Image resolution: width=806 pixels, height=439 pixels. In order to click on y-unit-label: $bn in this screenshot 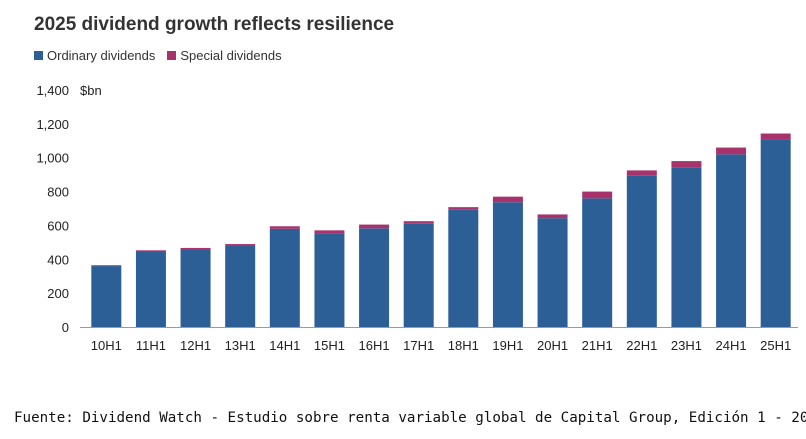, I will do `click(91, 90)`.